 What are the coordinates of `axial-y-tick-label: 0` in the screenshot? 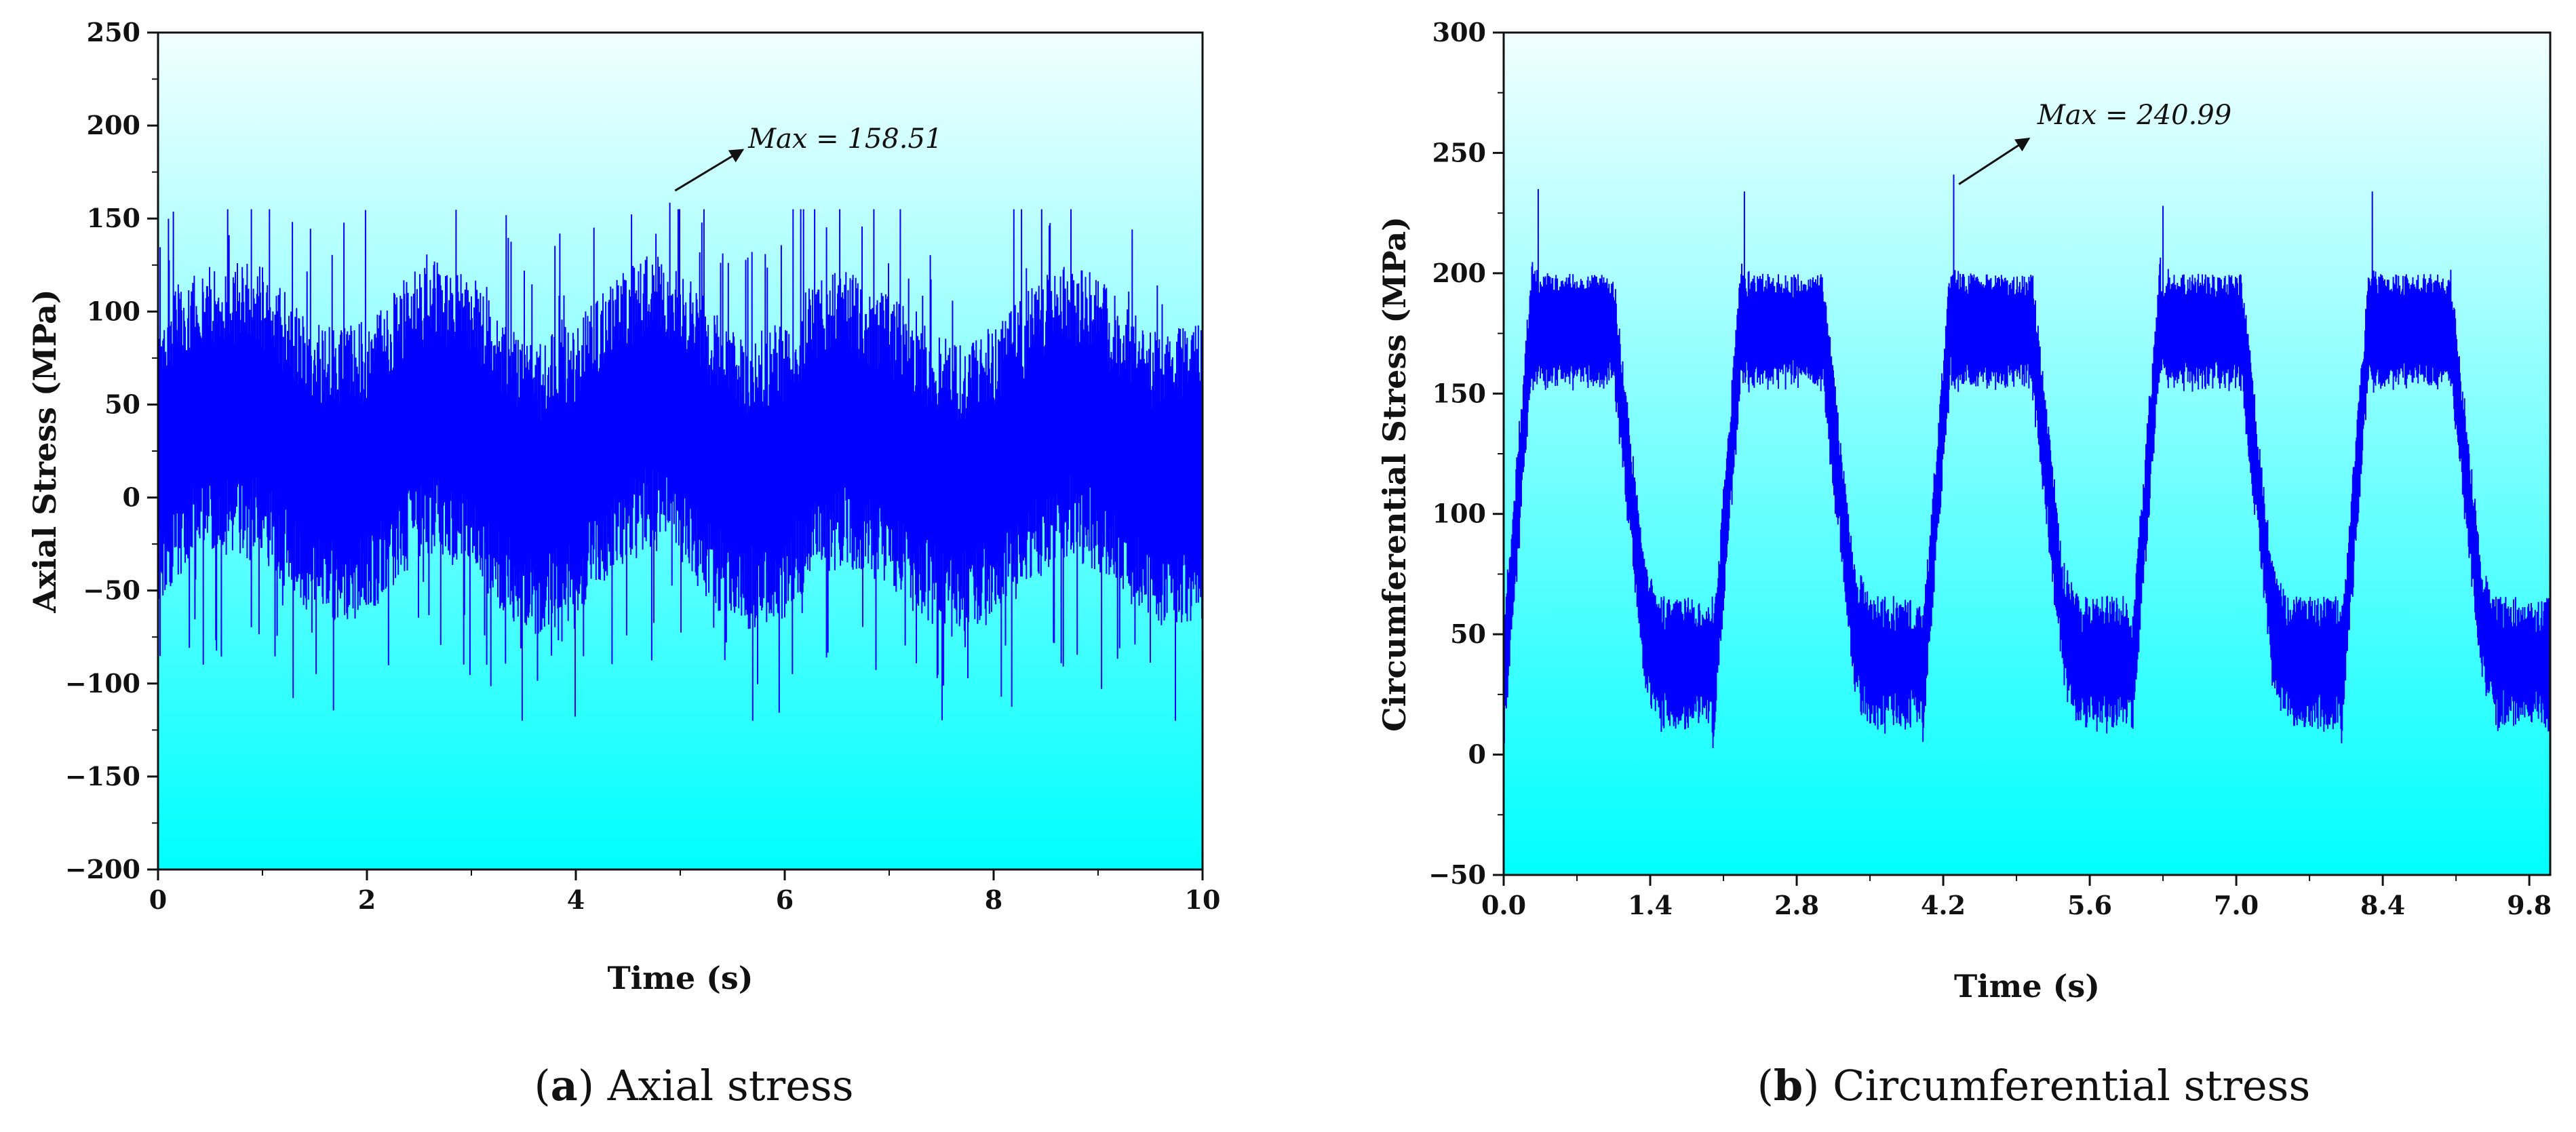 It's located at (131, 497).